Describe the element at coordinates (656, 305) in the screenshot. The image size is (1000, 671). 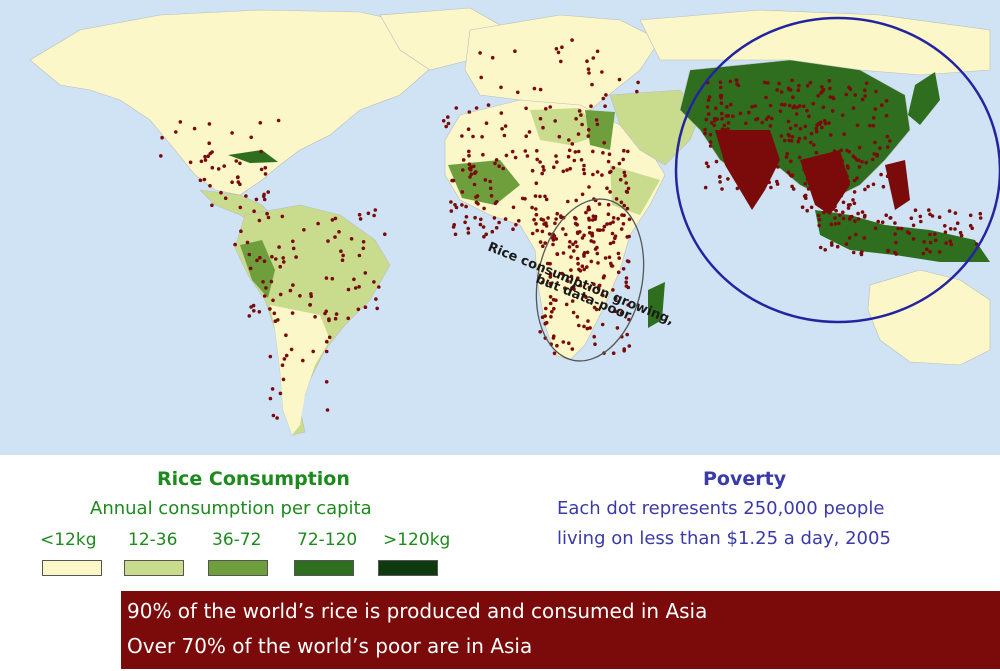
I see `madagascar` at that location.